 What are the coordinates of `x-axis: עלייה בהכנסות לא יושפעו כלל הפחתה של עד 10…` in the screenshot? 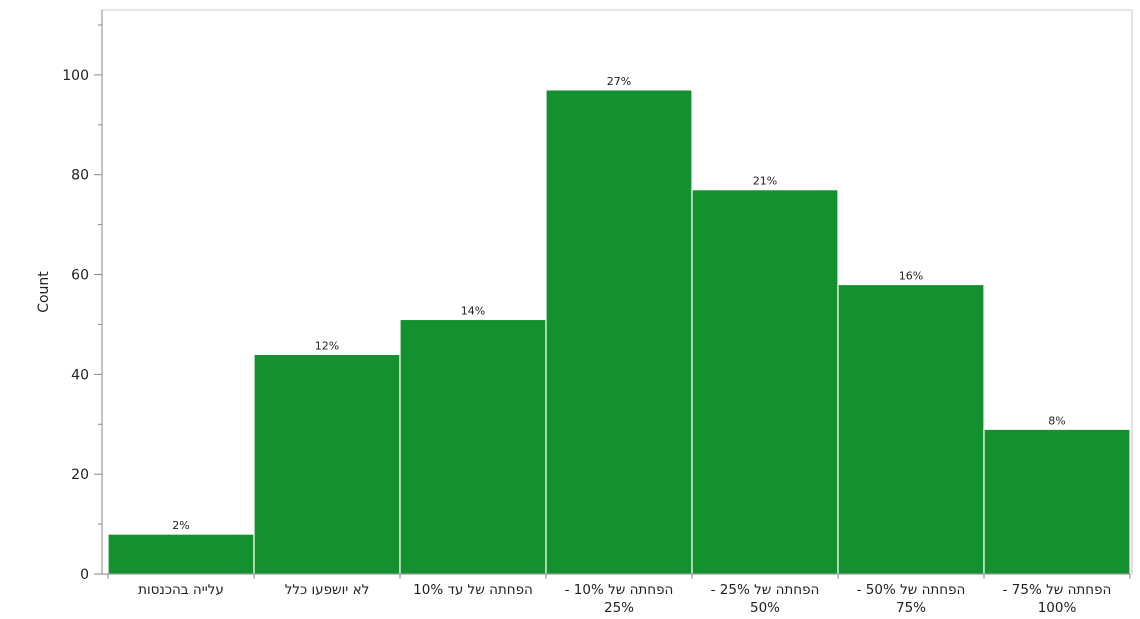 It's located at (616, 594).